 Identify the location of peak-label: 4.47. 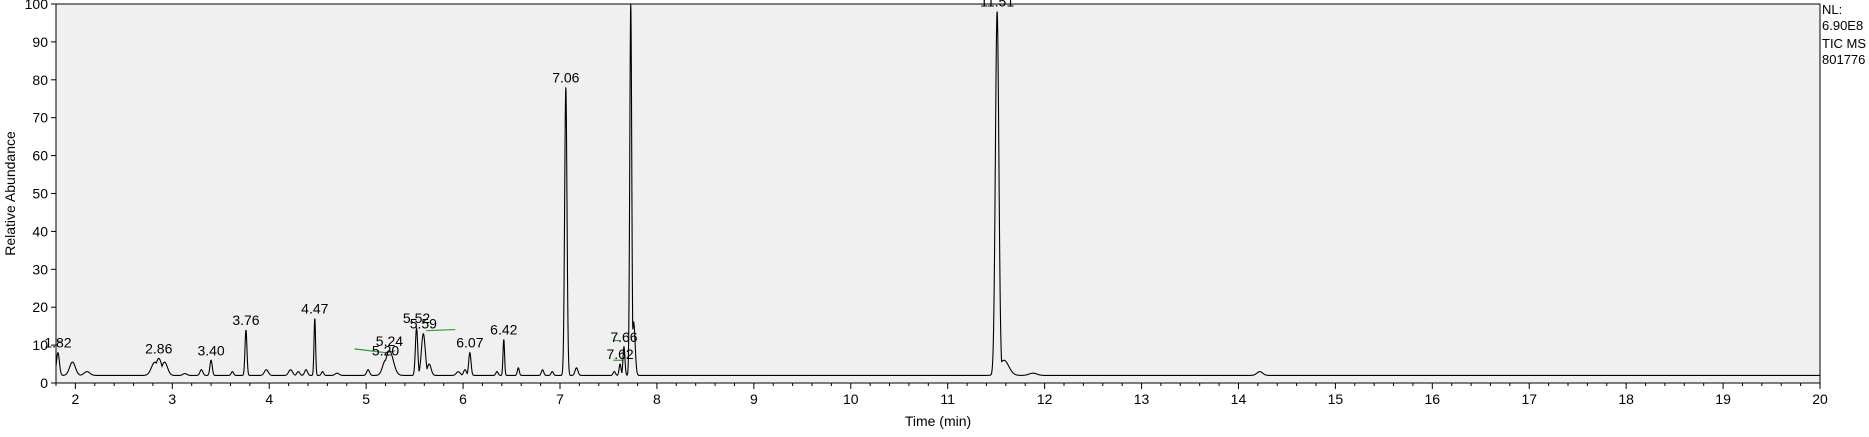
(314, 309).